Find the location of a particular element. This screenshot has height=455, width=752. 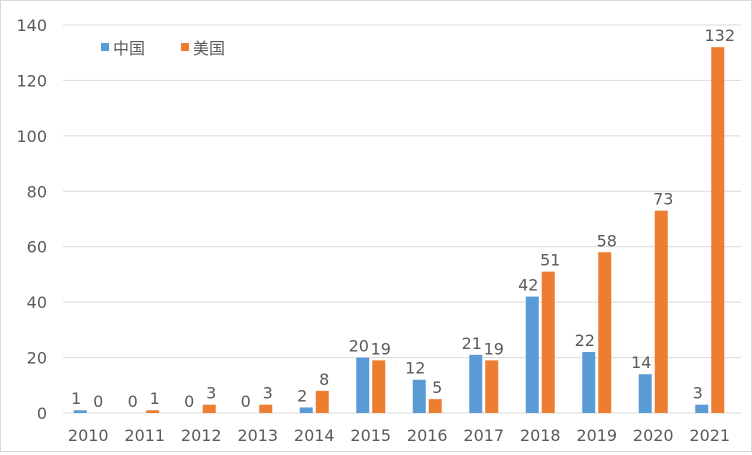

x-tick-label: 2017 is located at coordinates (483, 435).